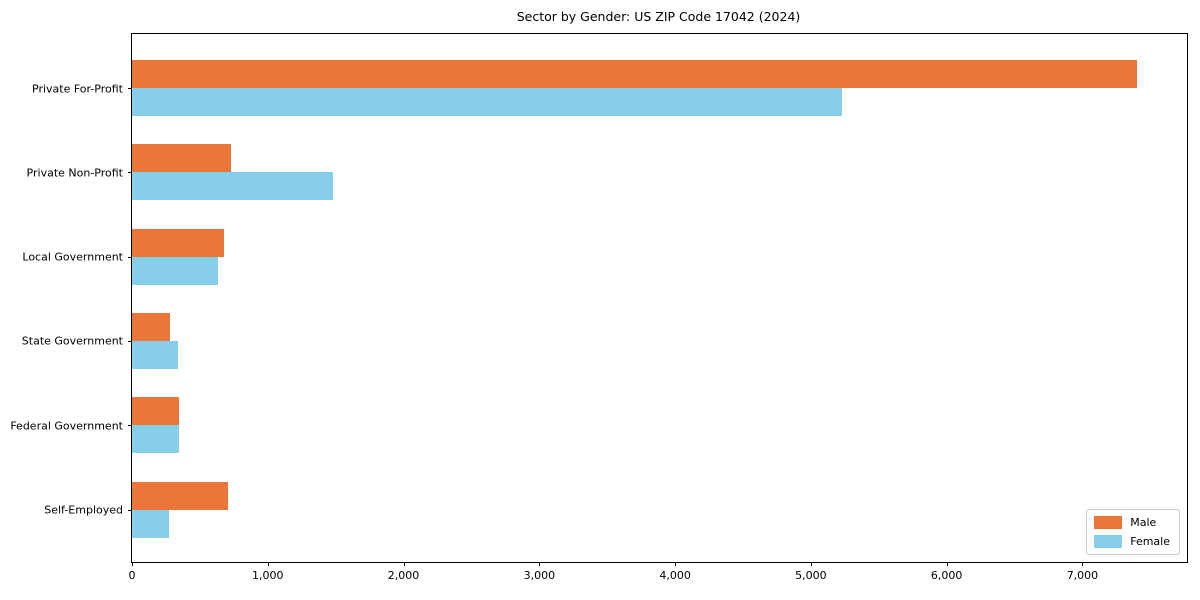 The image size is (1200, 600). What do you see at coordinates (132, 575) in the screenshot?
I see `x-axis-tick-label-0: 0` at bounding box center [132, 575].